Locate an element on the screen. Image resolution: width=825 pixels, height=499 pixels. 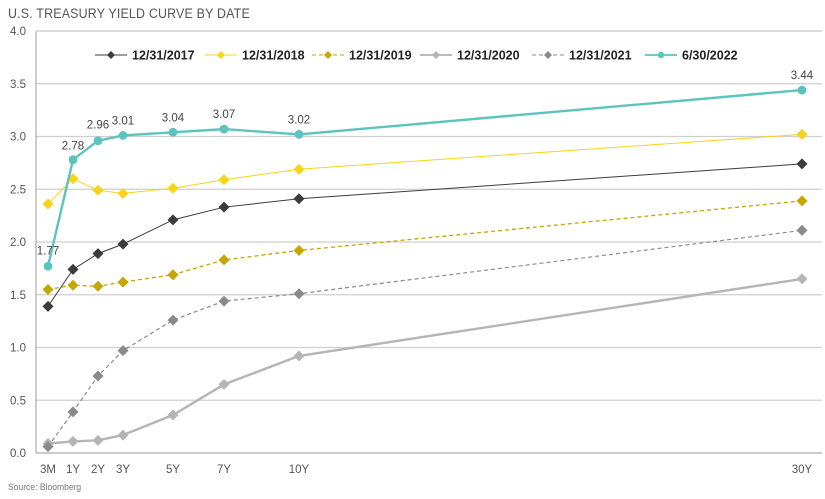
source-note: Source: Bloomberg is located at coordinates (45, 487).